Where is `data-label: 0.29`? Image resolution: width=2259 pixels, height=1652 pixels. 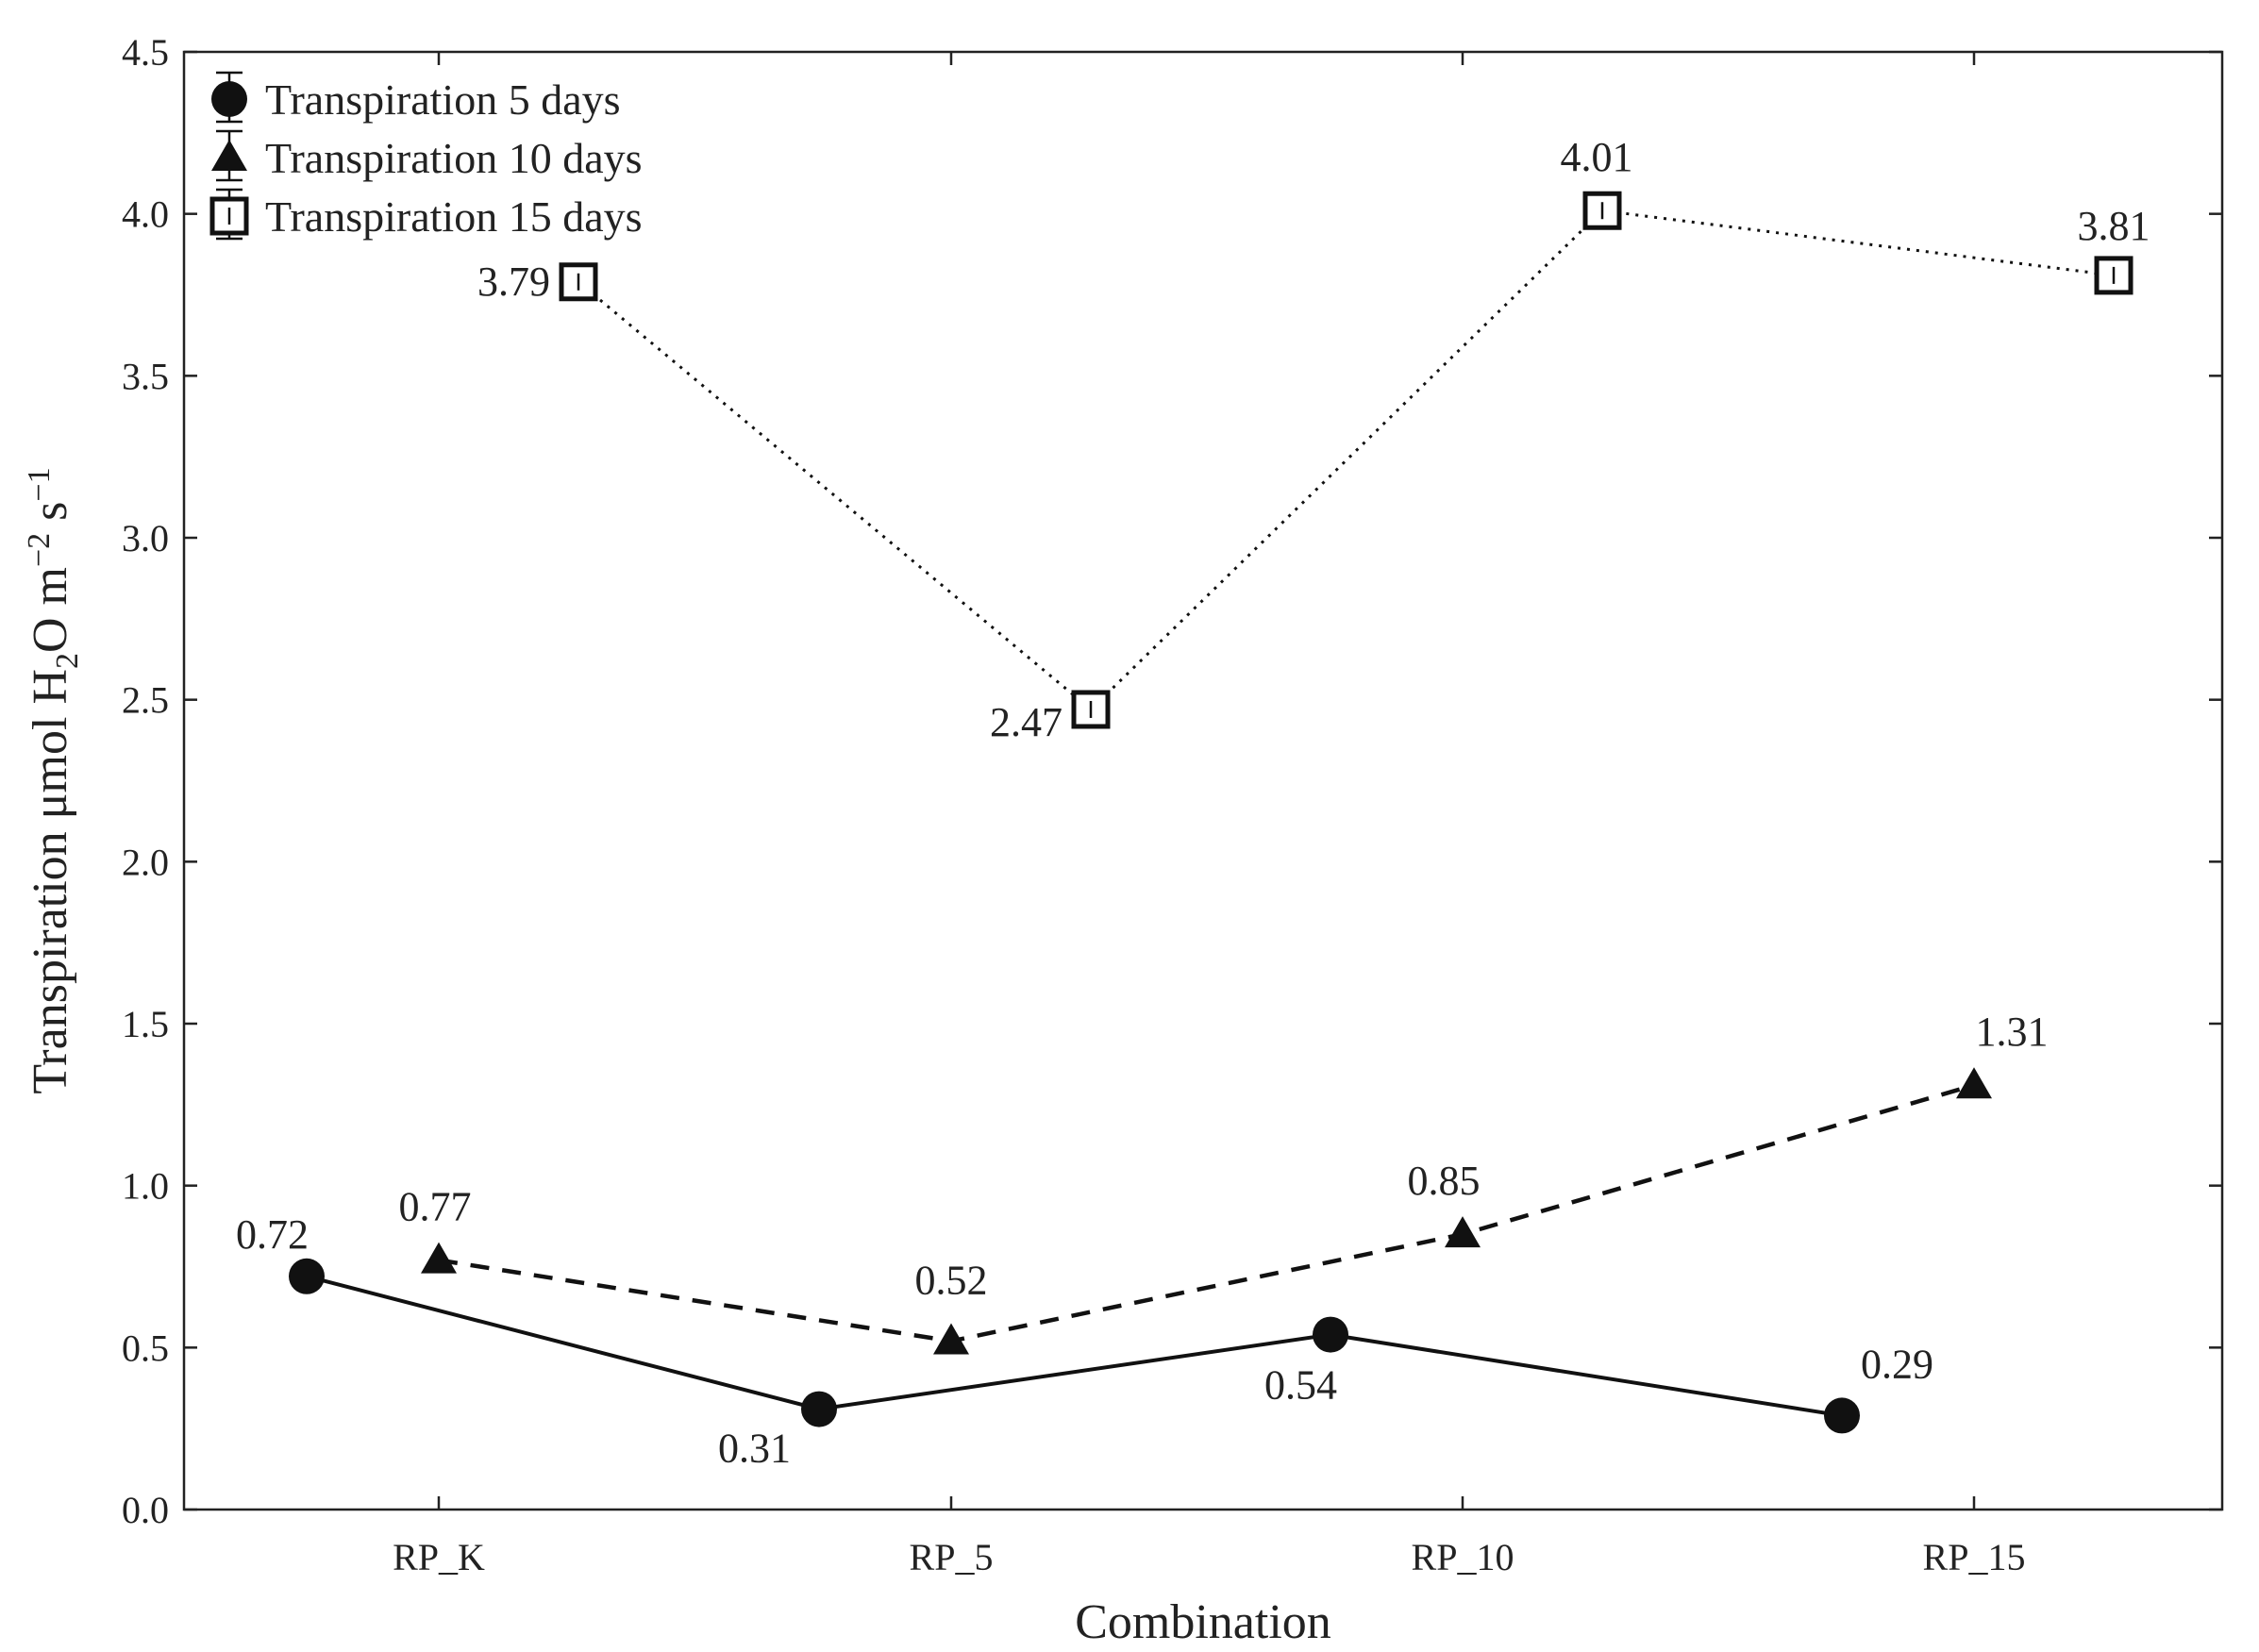 data-label: 0.29 is located at coordinates (1897, 1364).